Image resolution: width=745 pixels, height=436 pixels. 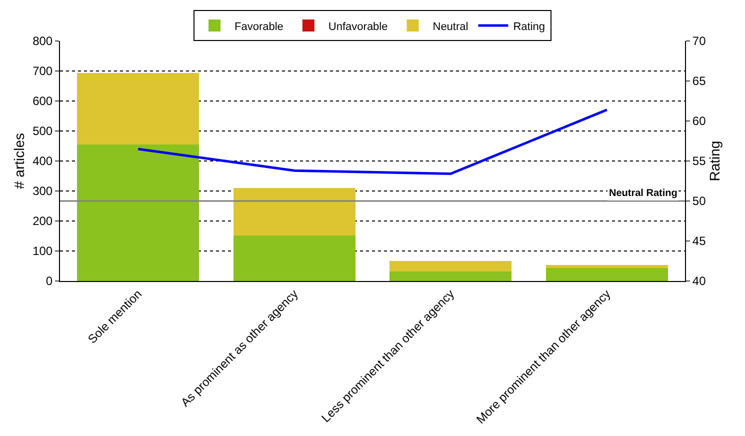 What do you see at coordinates (42, 101) in the screenshot?
I see `y-tick-label: 600` at bounding box center [42, 101].